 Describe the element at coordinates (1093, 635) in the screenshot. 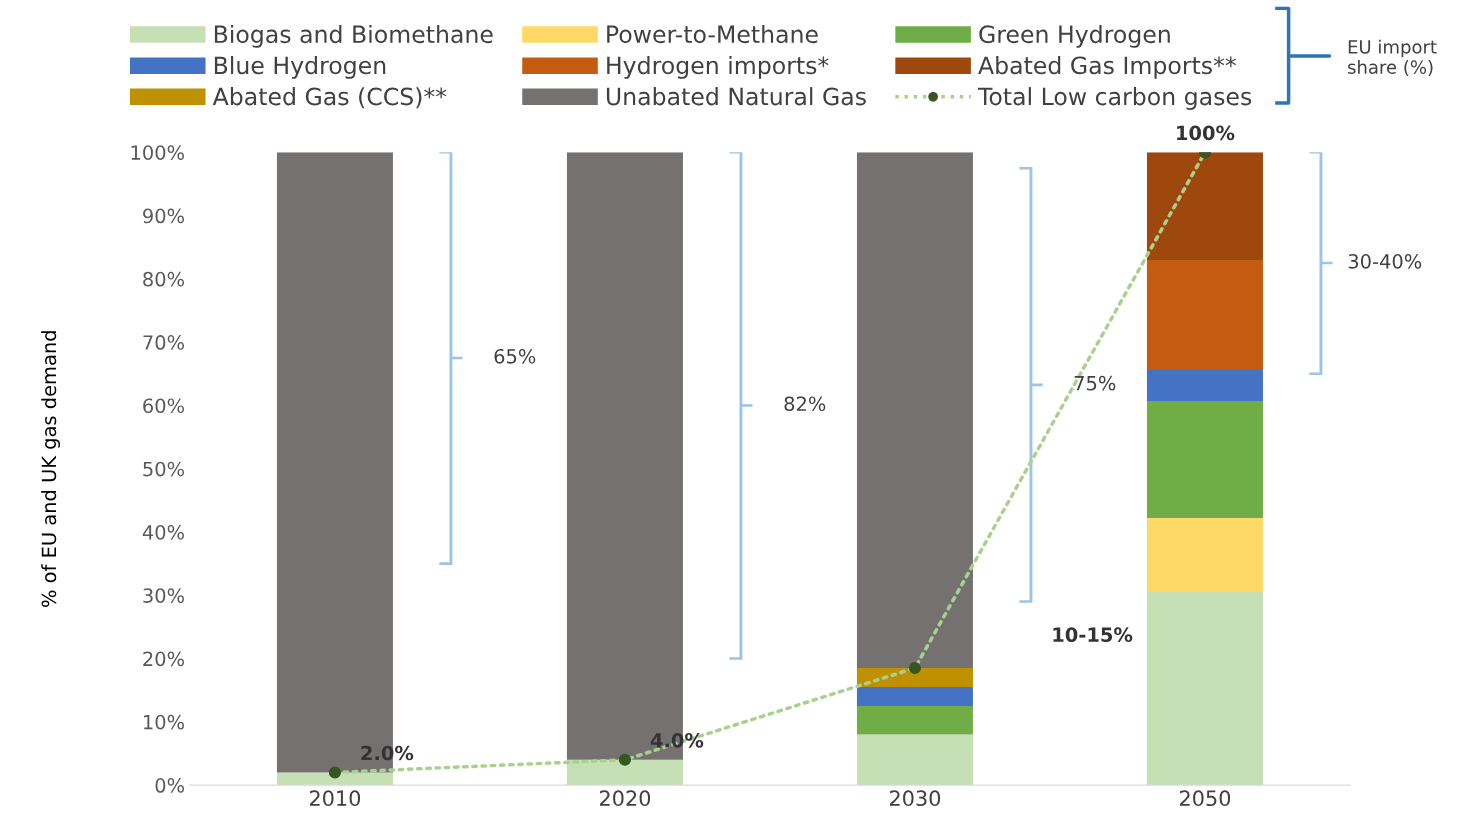

I see `annotation: 10-15%` at that location.